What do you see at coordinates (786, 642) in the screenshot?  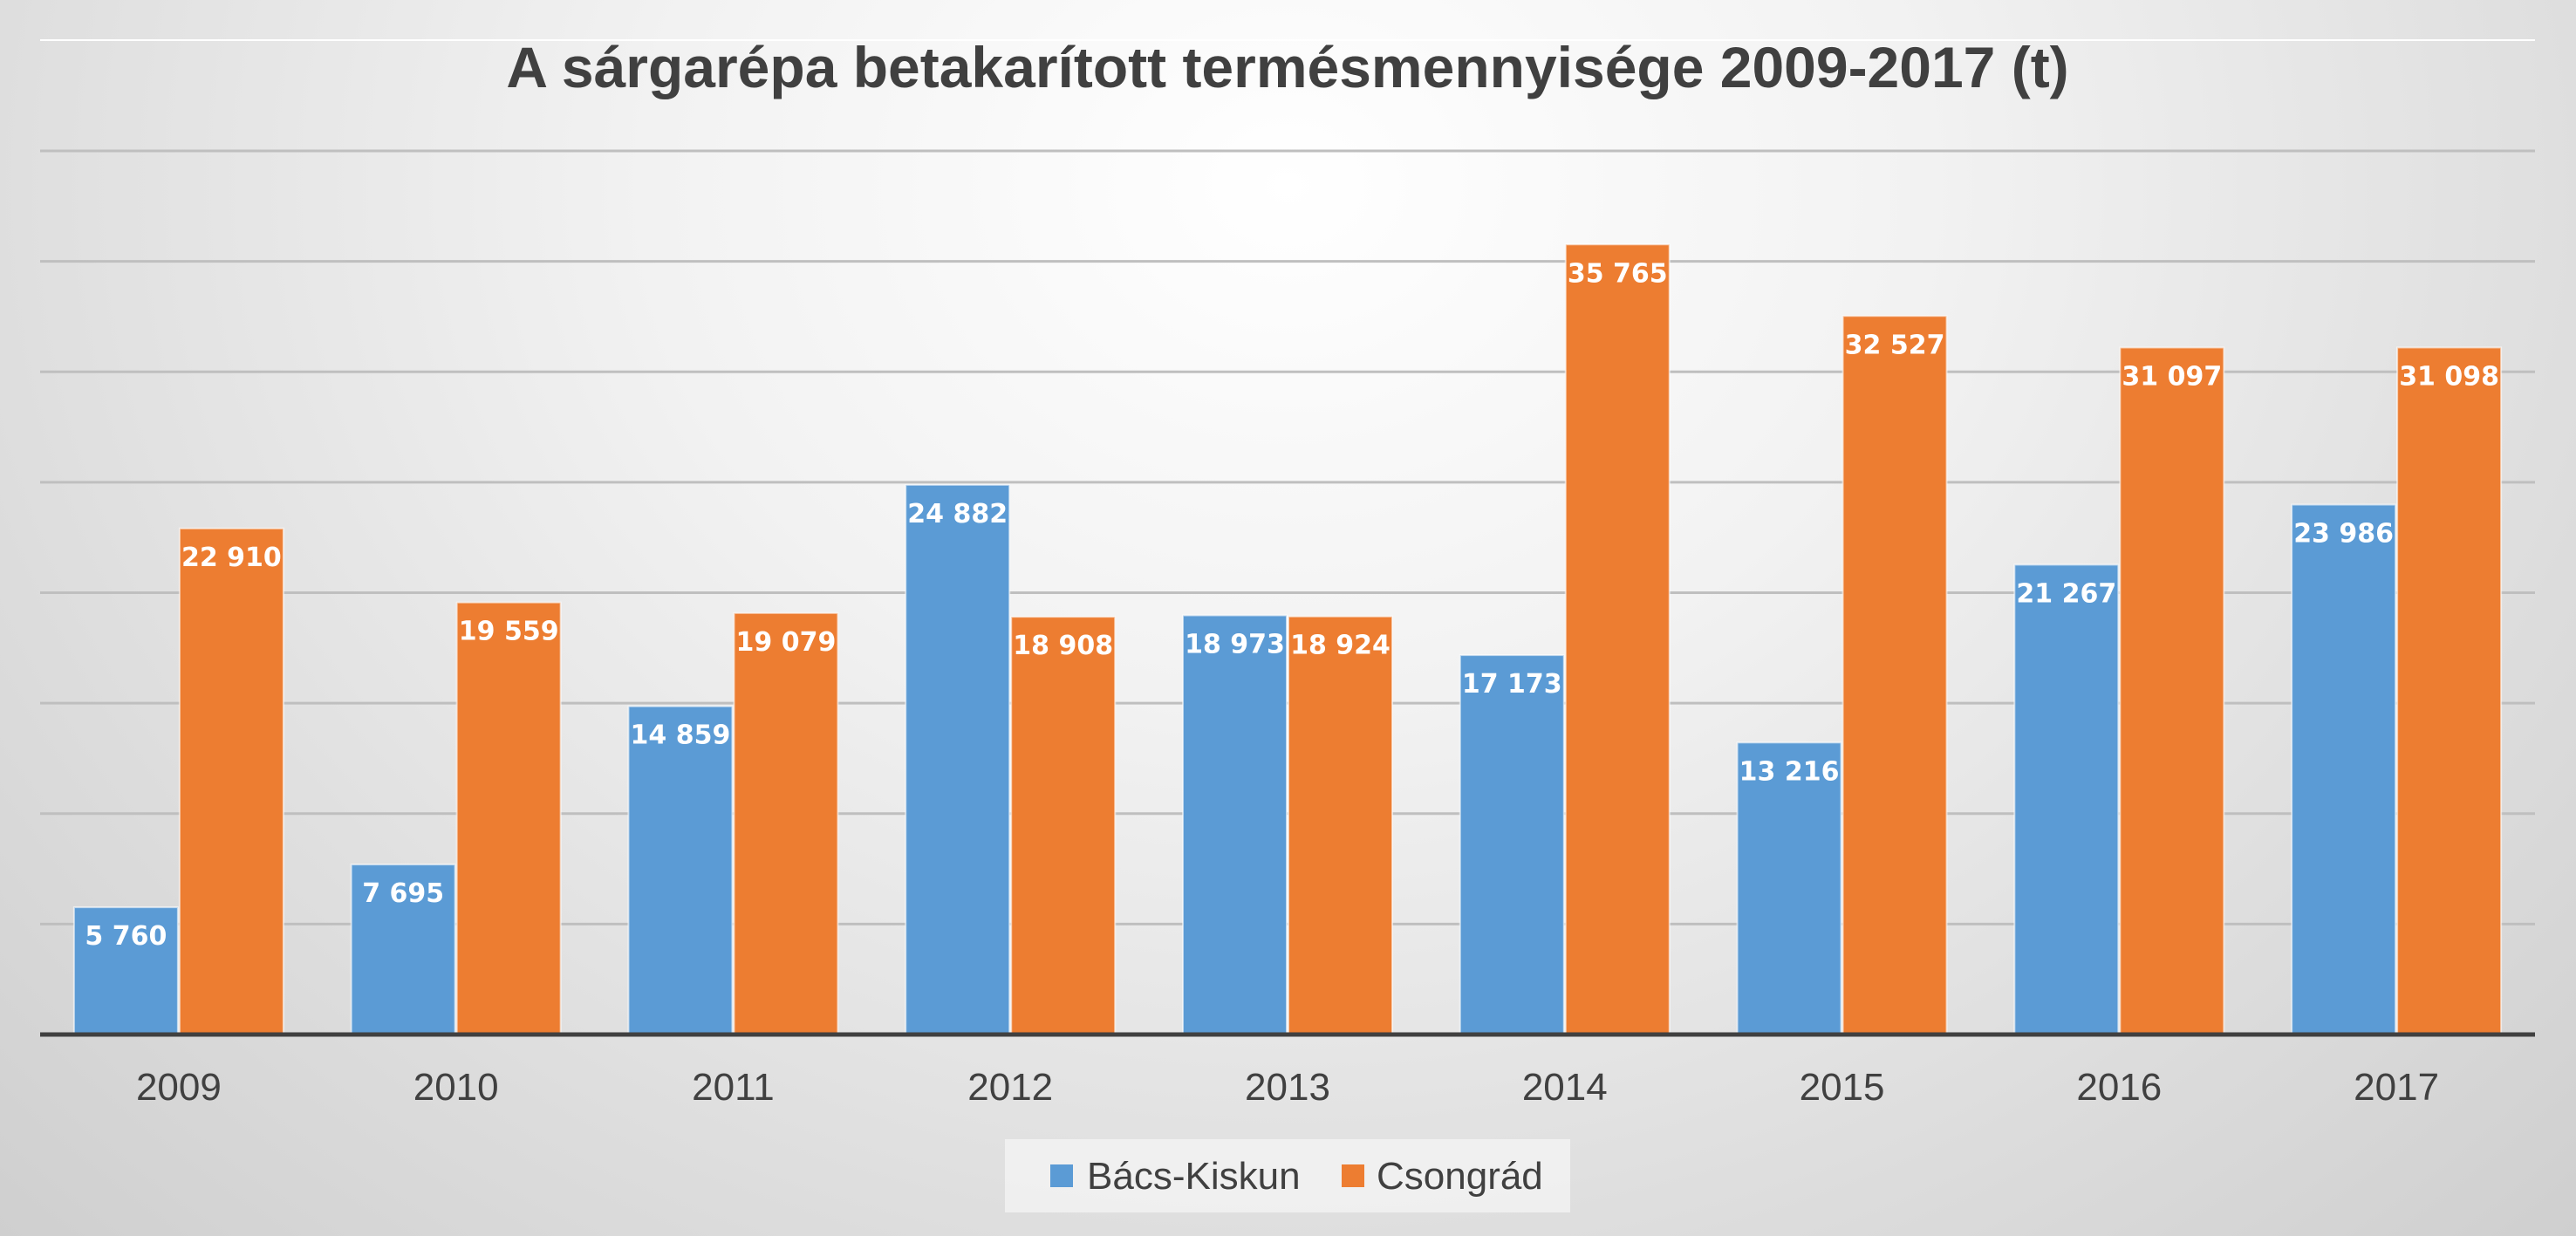 I see `data-label-csongrad-2011: 19 079` at bounding box center [786, 642].